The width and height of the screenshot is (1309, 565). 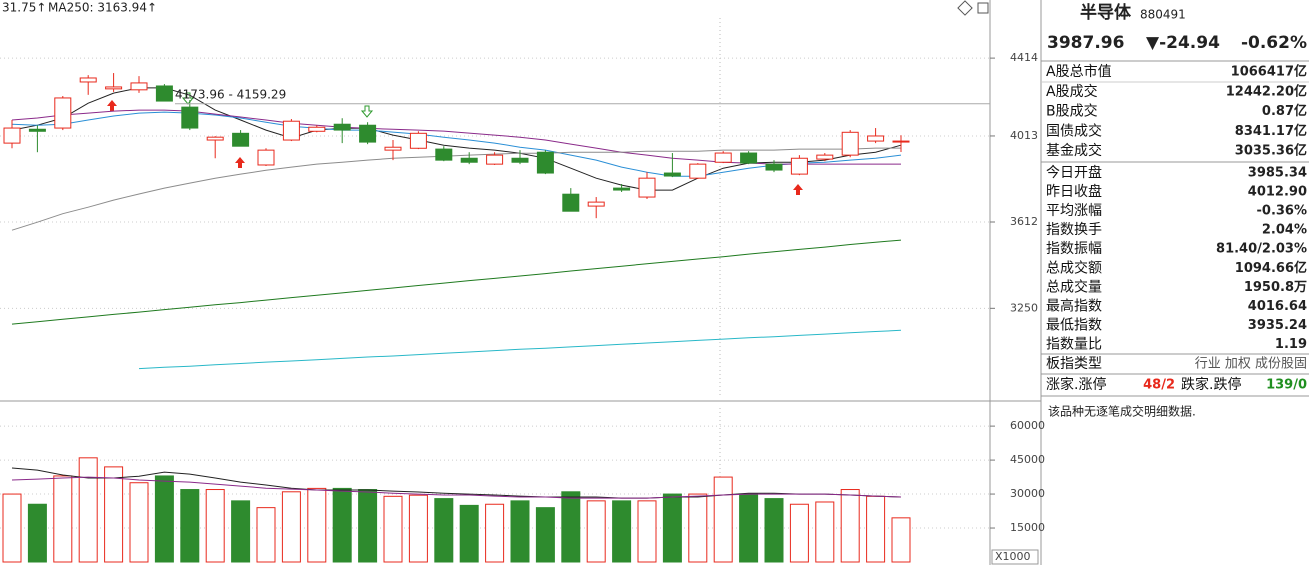 I want to click on y-tick-label: 3612, so click(x=1024, y=221).